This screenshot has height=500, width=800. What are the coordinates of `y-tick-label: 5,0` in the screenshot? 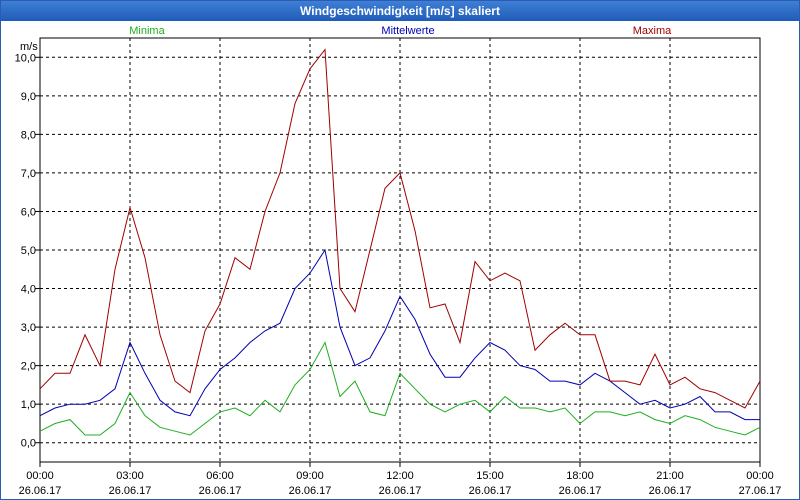 It's located at (28, 251).